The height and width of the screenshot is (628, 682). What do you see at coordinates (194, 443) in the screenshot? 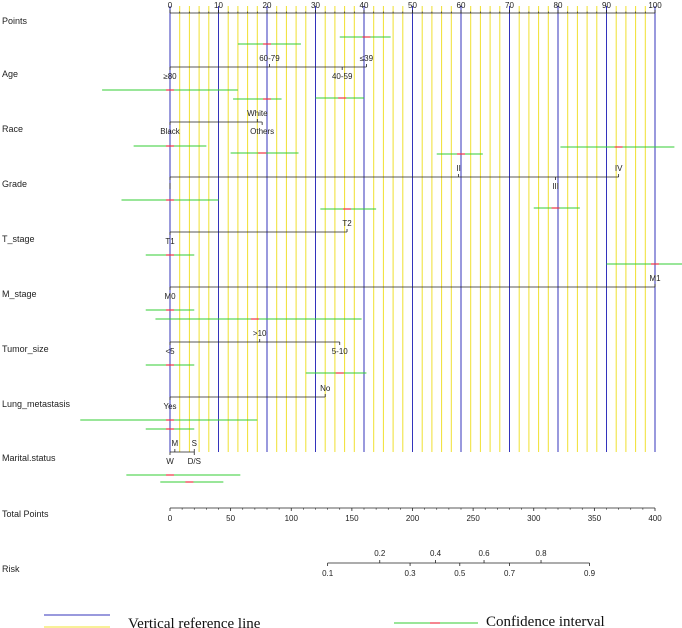
I see `level-label: S` at bounding box center [194, 443].